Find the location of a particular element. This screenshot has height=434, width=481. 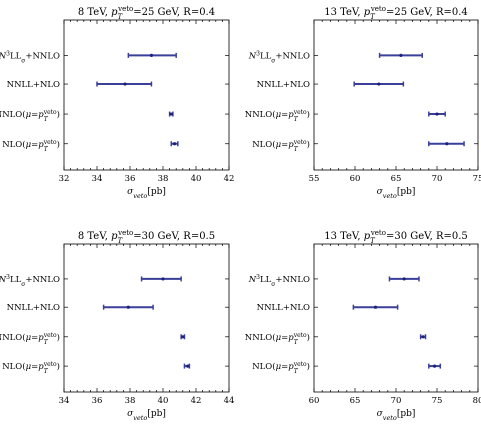

x-tick-label: 32 is located at coordinates (64, 179).